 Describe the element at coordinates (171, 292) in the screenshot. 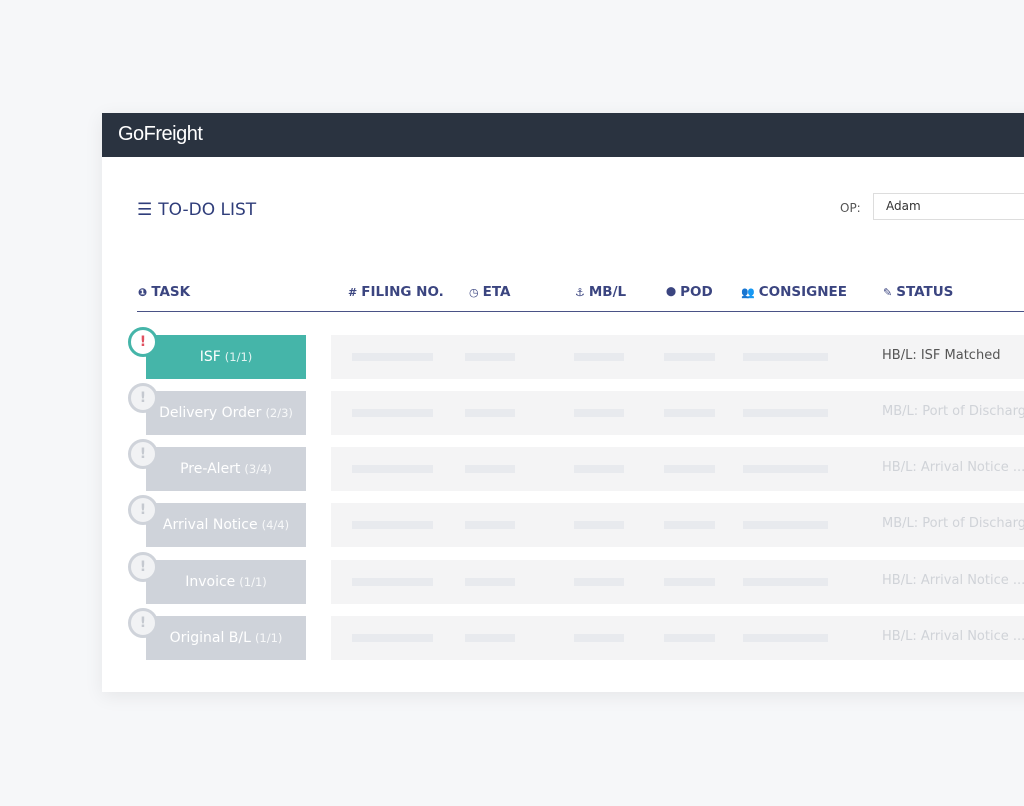

I see `column-header-label: TASK` at that location.